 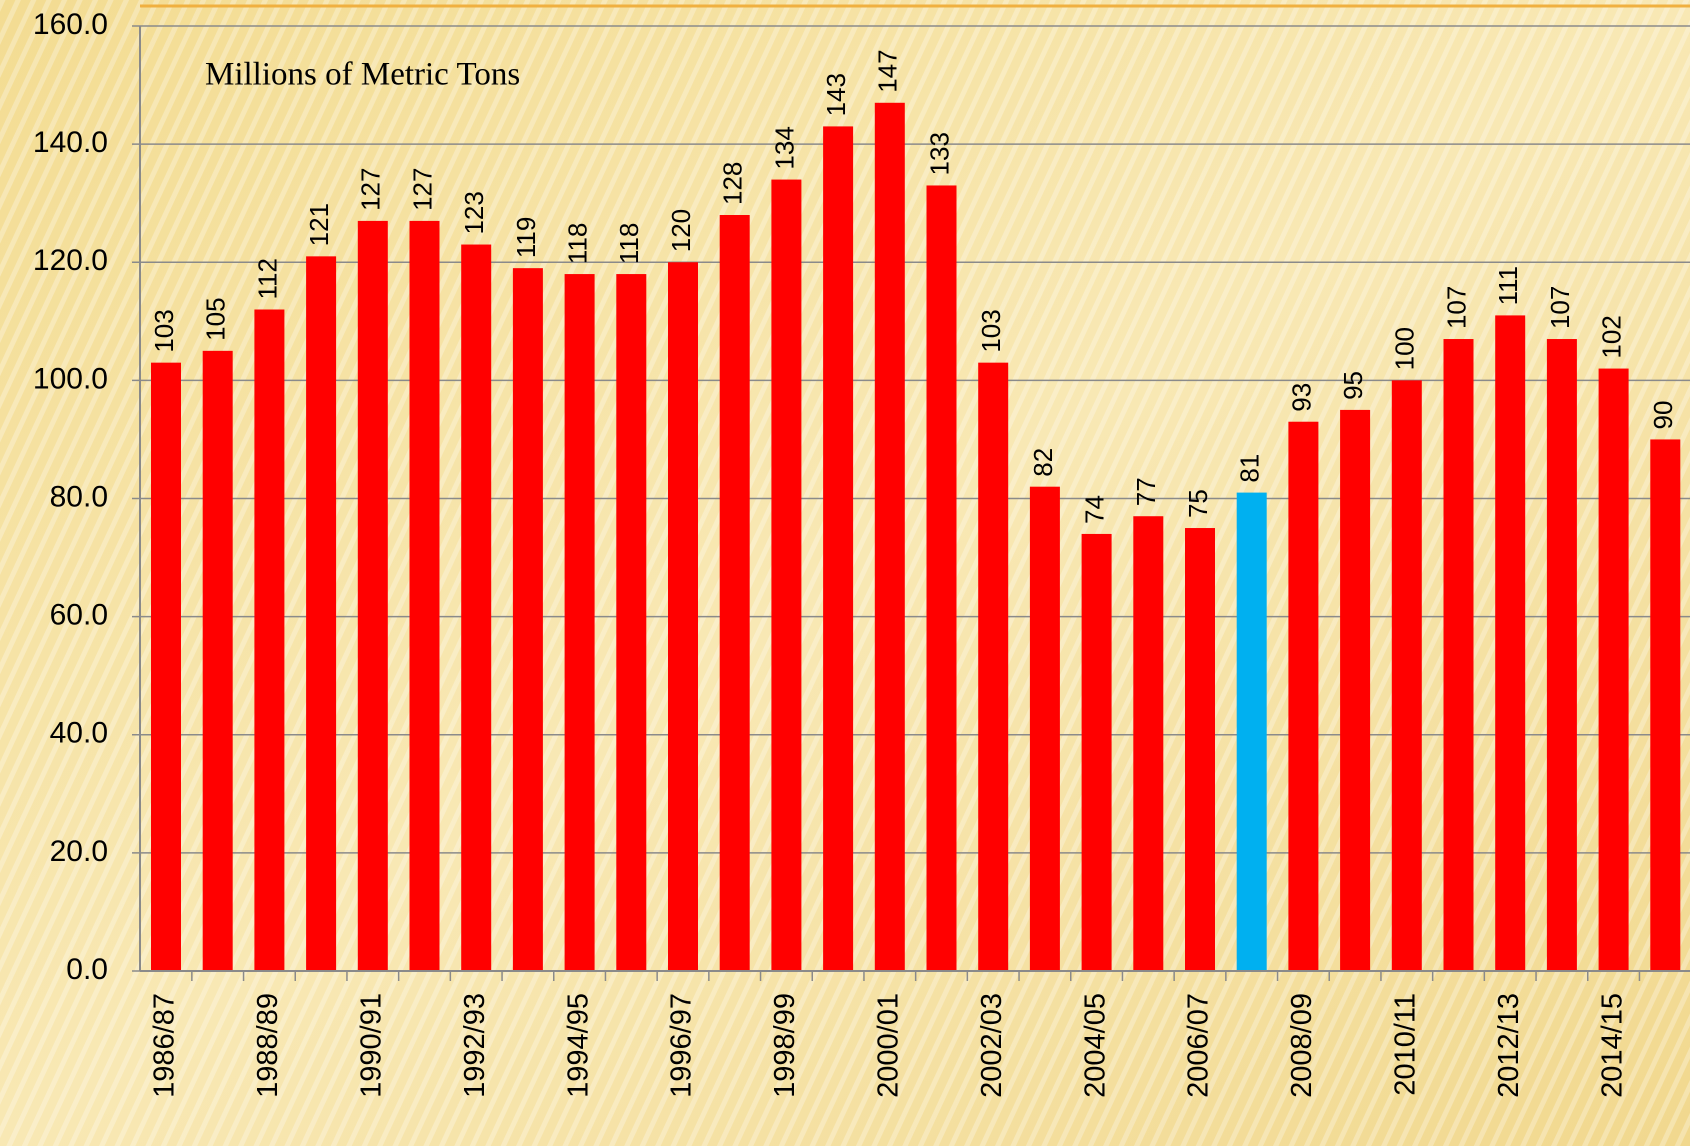 What do you see at coordinates (1043, 462) in the screenshot?
I see `value-label: 82` at bounding box center [1043, 462].